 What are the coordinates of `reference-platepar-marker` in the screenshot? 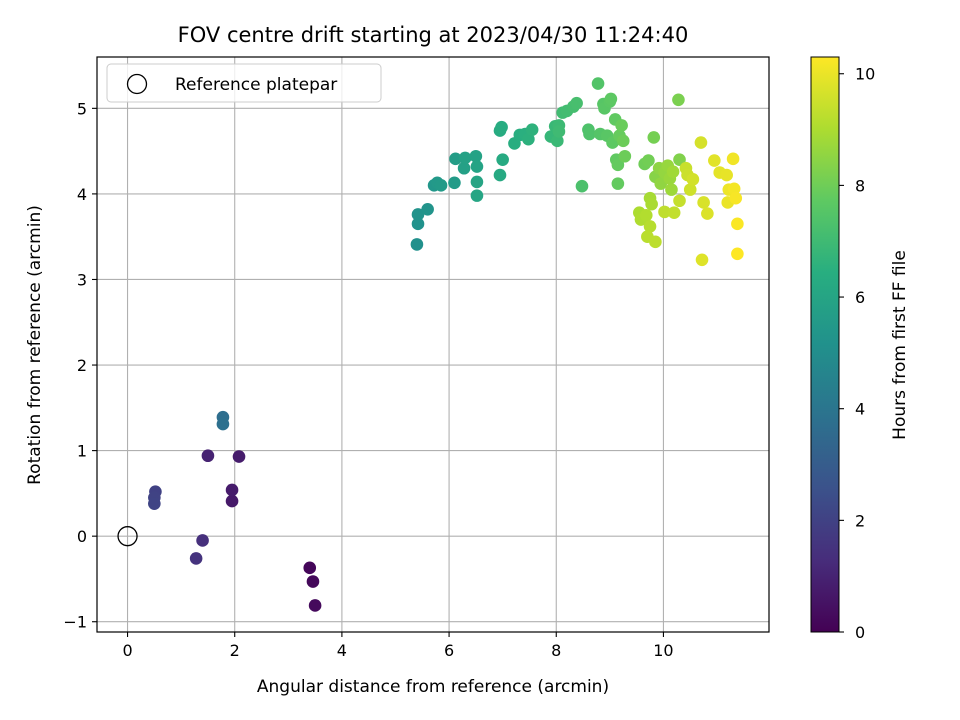 It's located at (127, 536).